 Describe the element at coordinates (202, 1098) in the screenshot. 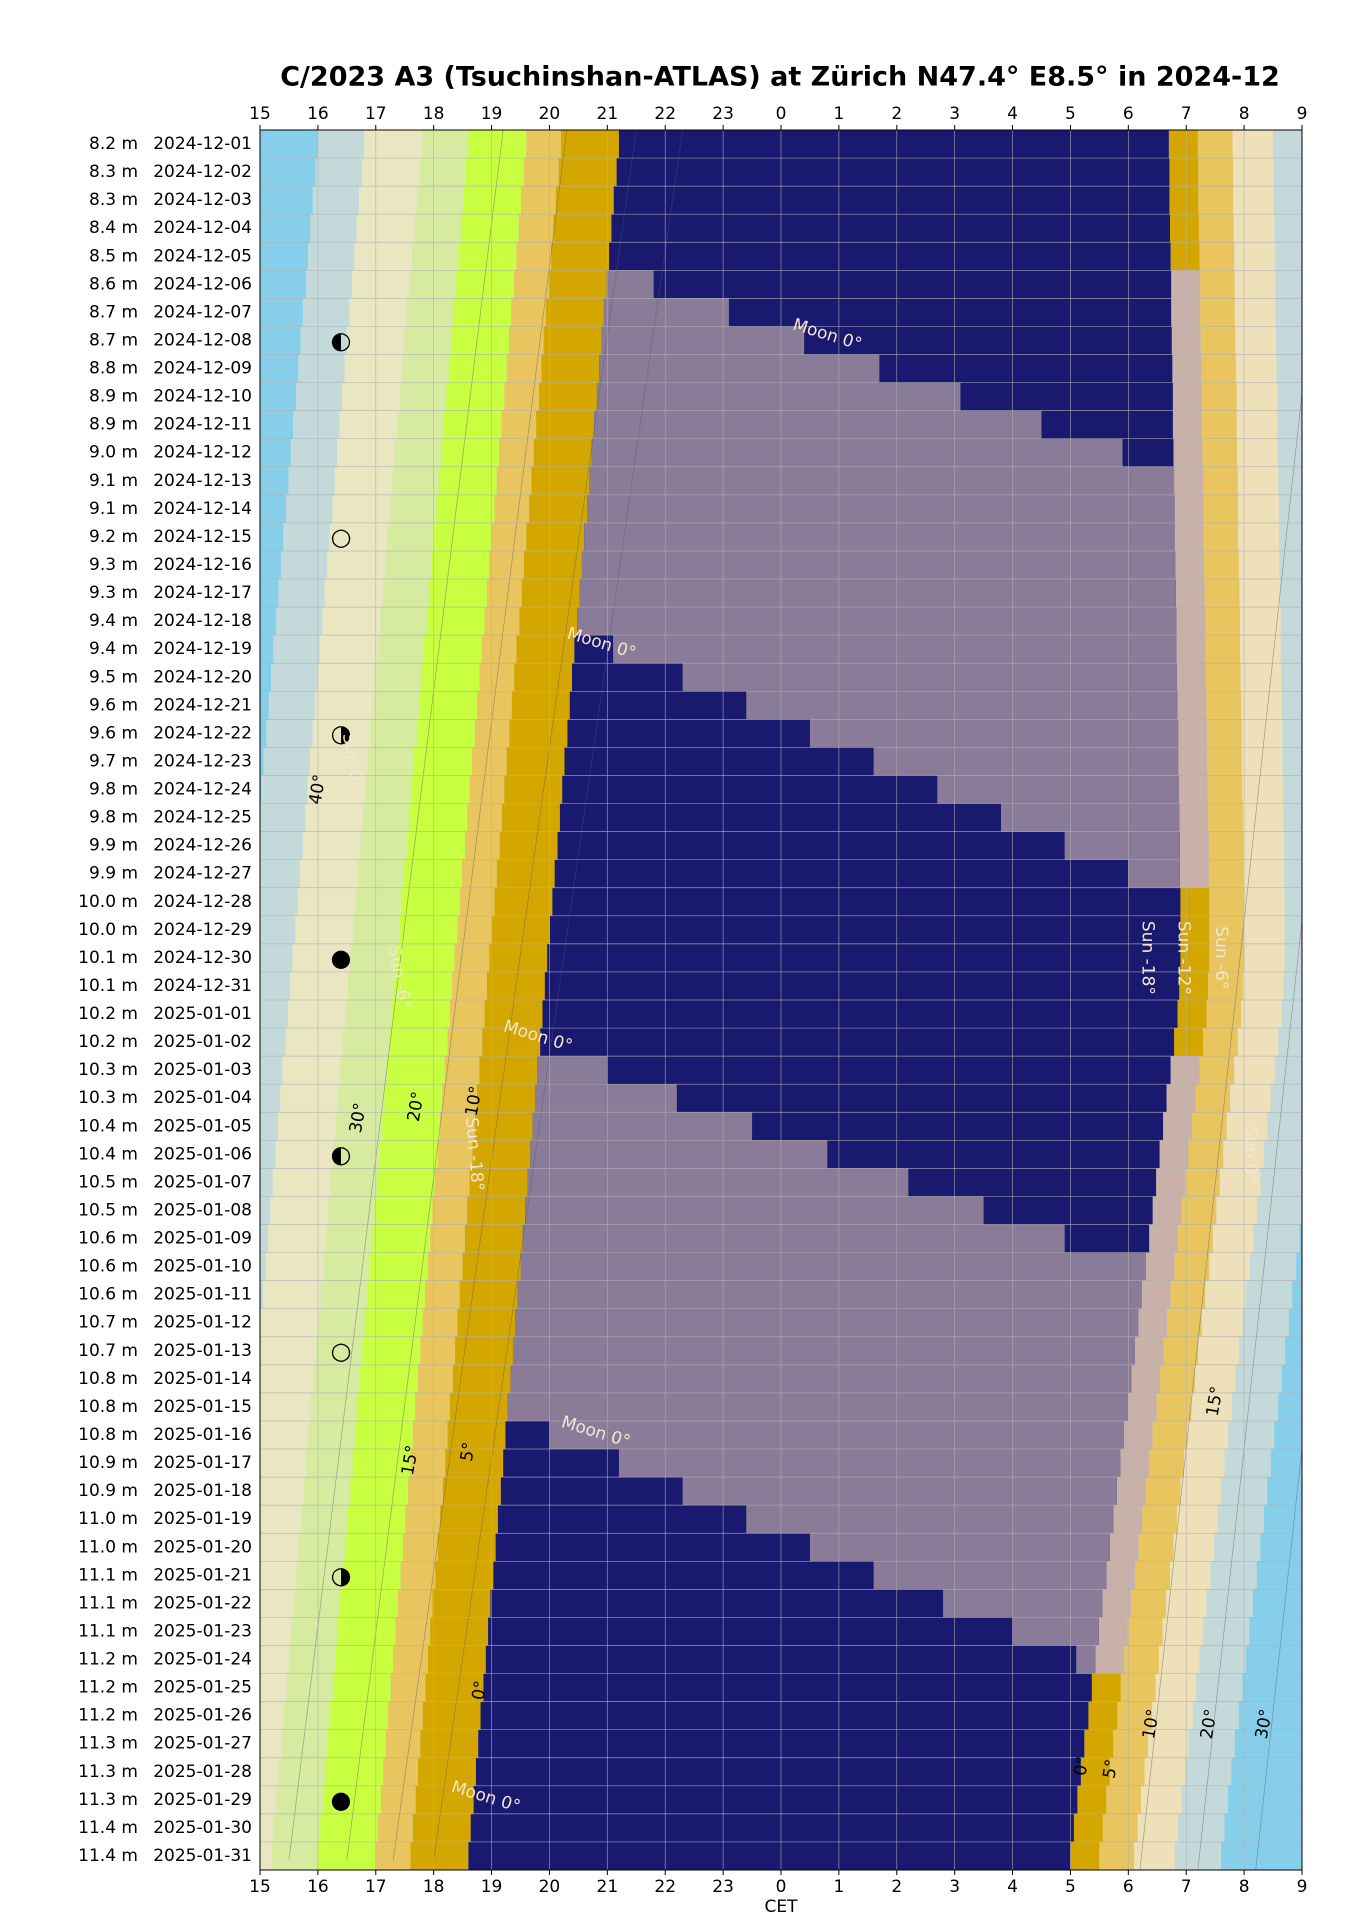

I see `date-label: 2025-01-04` at that location.